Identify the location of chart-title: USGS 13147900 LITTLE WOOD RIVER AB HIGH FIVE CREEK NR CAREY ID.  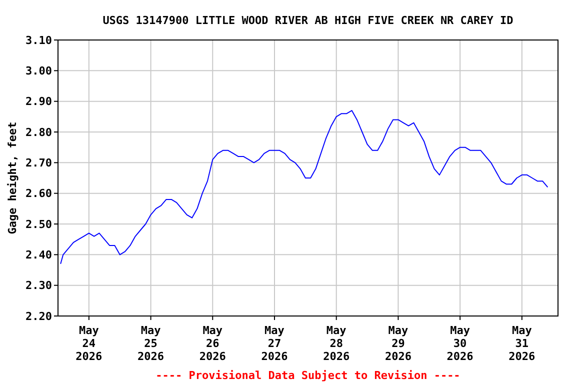
(308, 20).